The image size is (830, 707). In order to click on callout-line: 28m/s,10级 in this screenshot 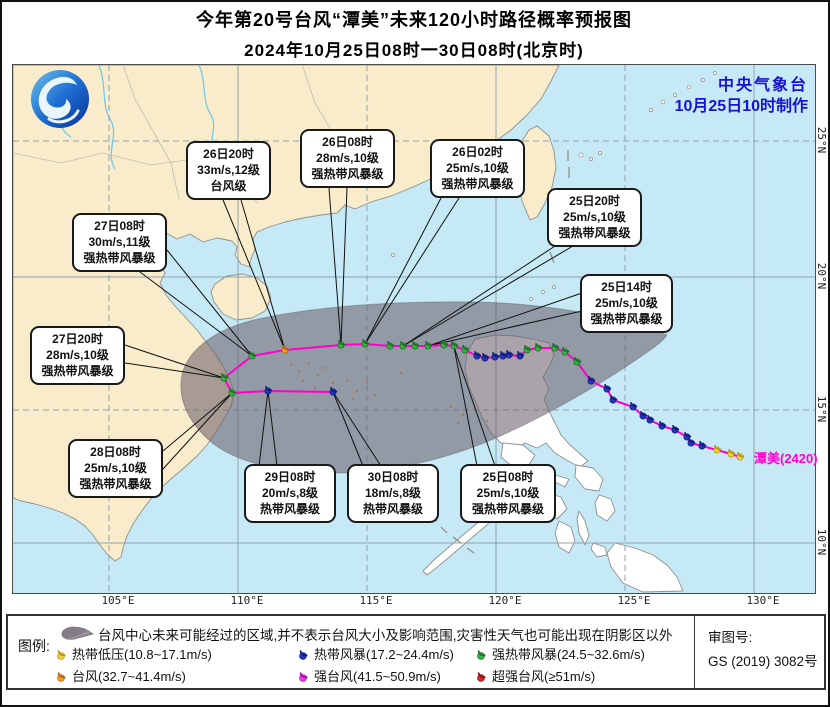, I will do `click(77, 355)`.